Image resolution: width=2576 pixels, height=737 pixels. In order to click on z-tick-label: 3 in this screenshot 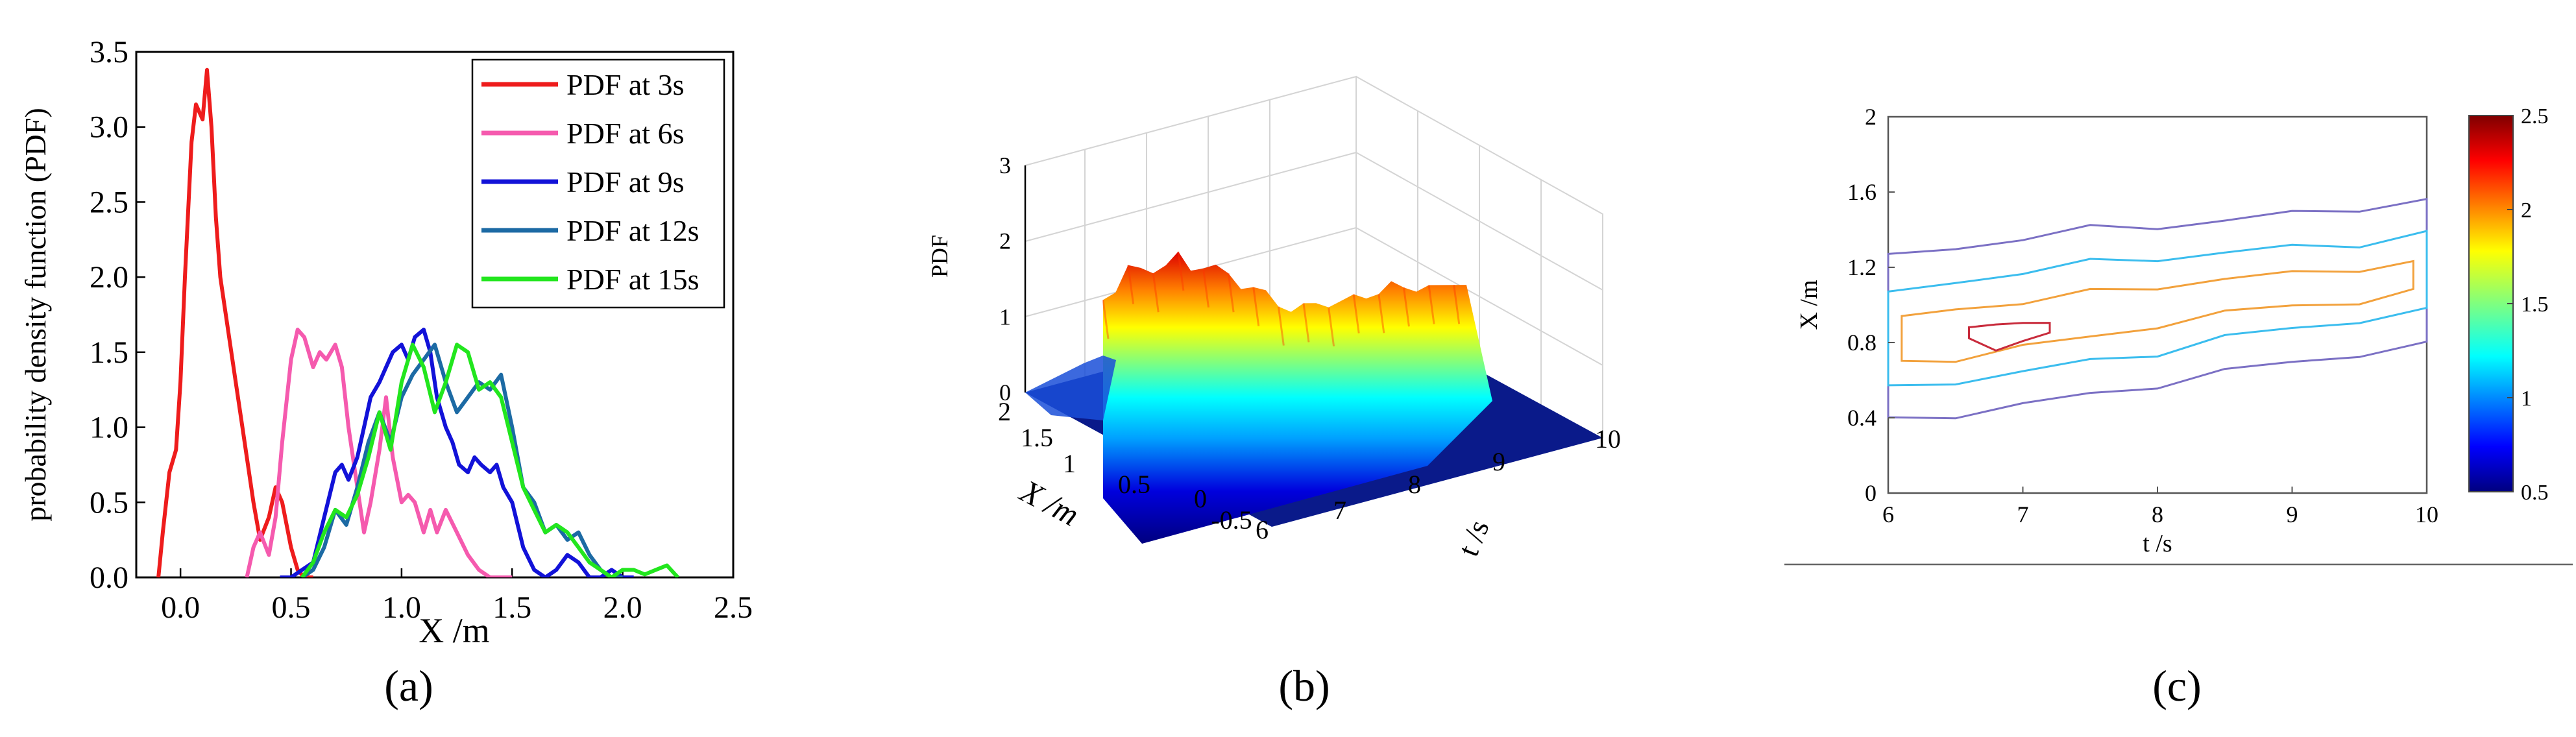, I will do `click(1005, 165)`.